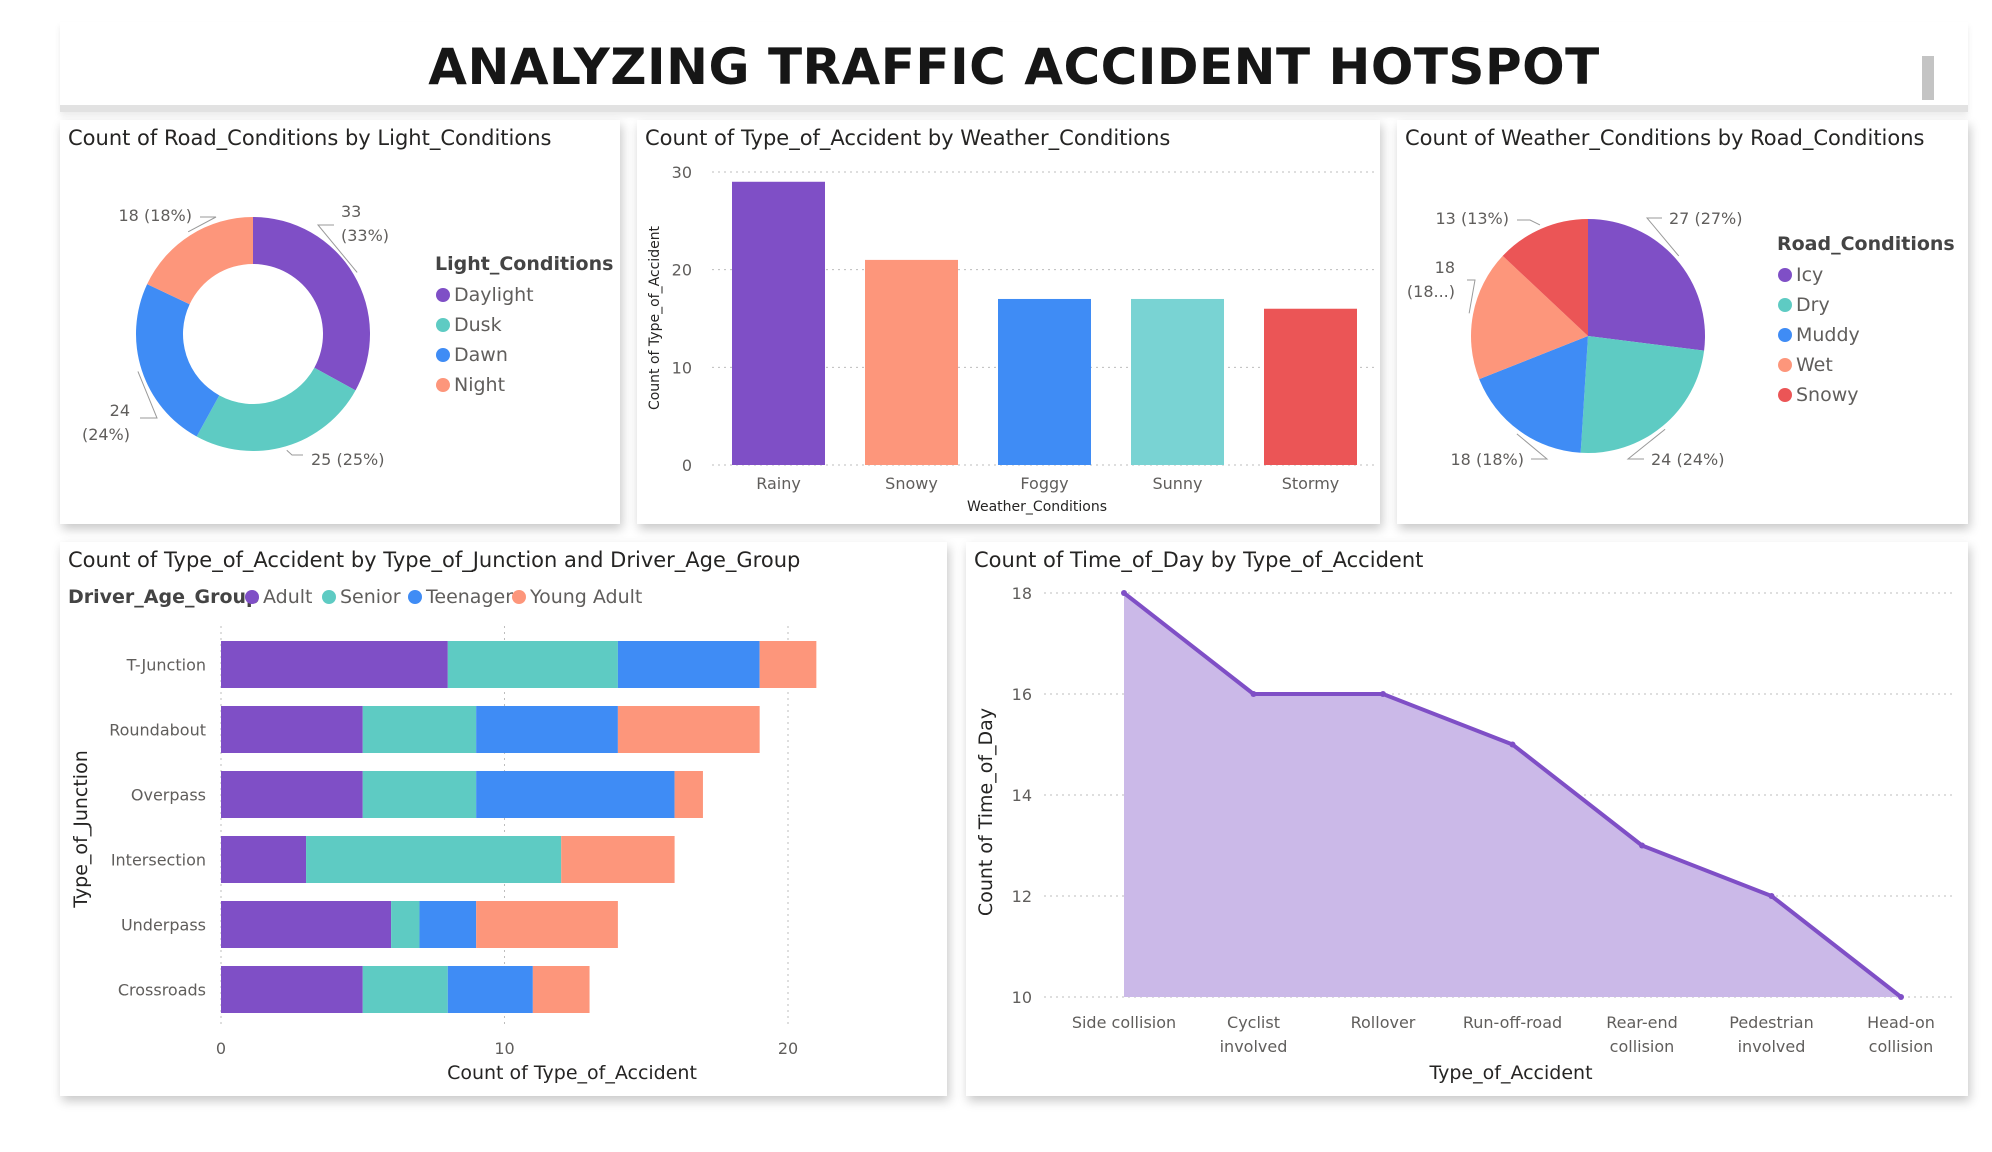 This screenshot has height=1152, width=1992. I want to click on slice-wet, so click(1529, 317).